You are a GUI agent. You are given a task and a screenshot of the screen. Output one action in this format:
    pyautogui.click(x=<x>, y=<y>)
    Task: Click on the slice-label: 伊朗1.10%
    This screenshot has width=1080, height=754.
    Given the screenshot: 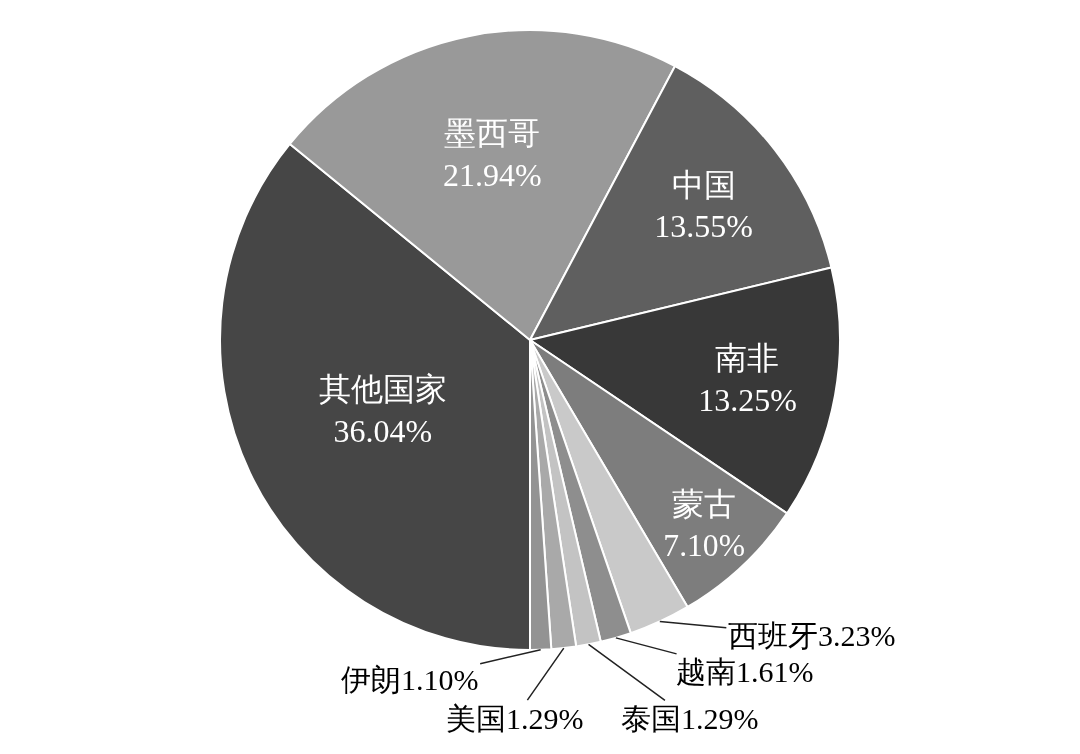 What is the action you would take?
    pyautogui.click(x=410, y=679)
    